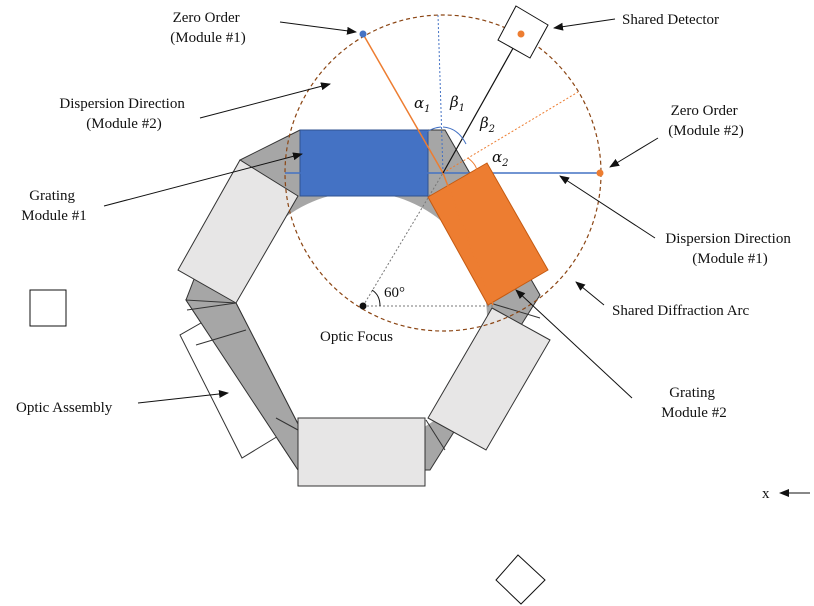  I want to click on dispersion-m2-label: Dispersion Direction (Module #2), so click(123, 114).